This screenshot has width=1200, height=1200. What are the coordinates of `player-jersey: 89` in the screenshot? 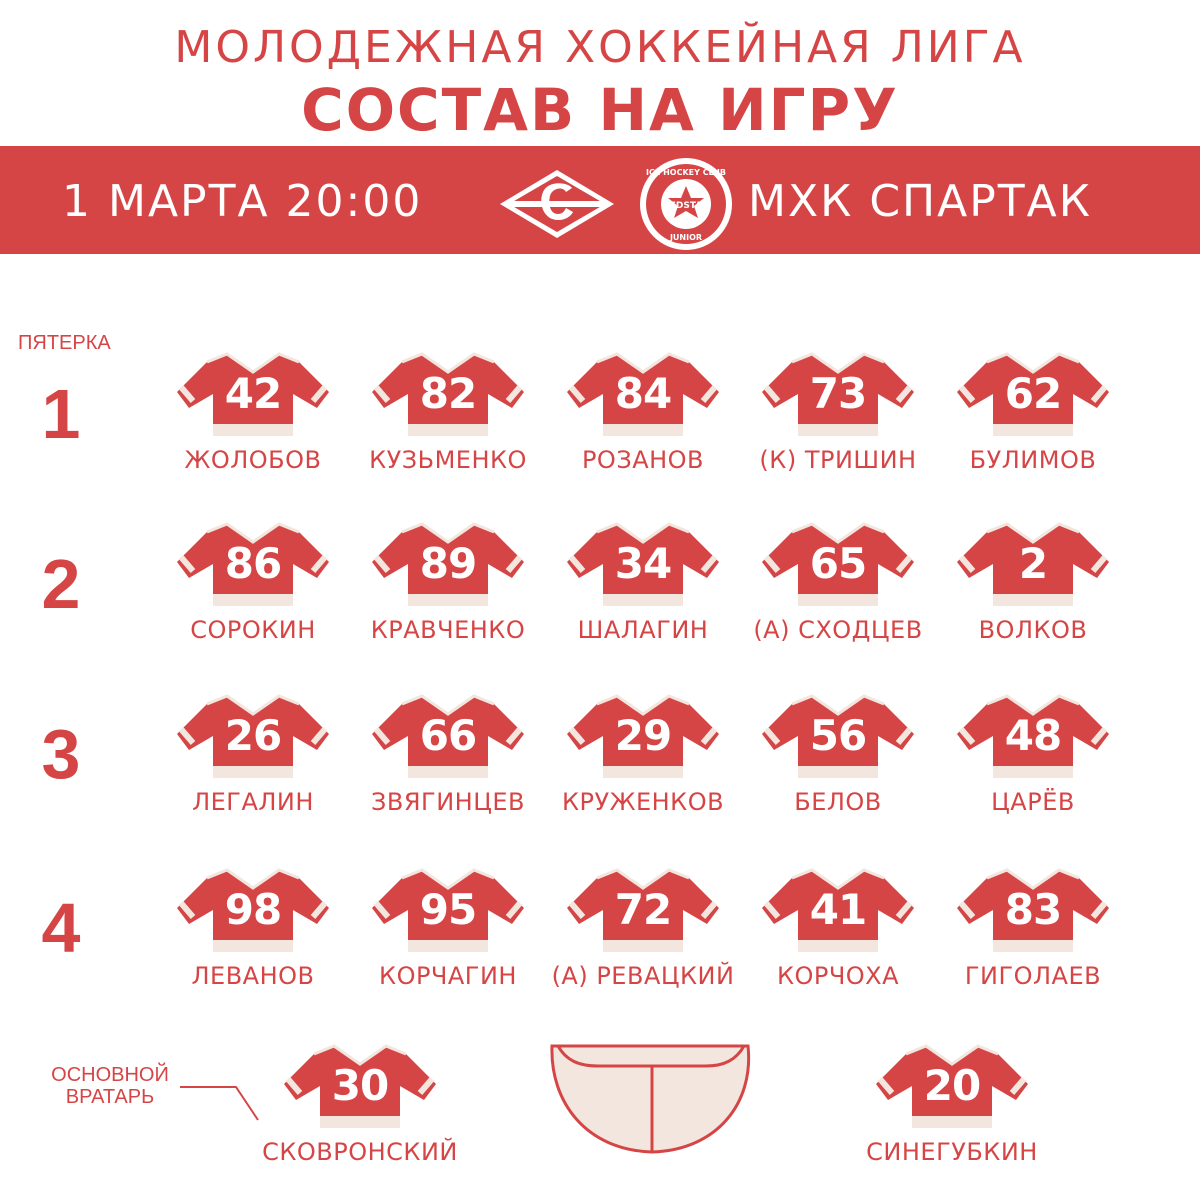 It's located at (448, 565).